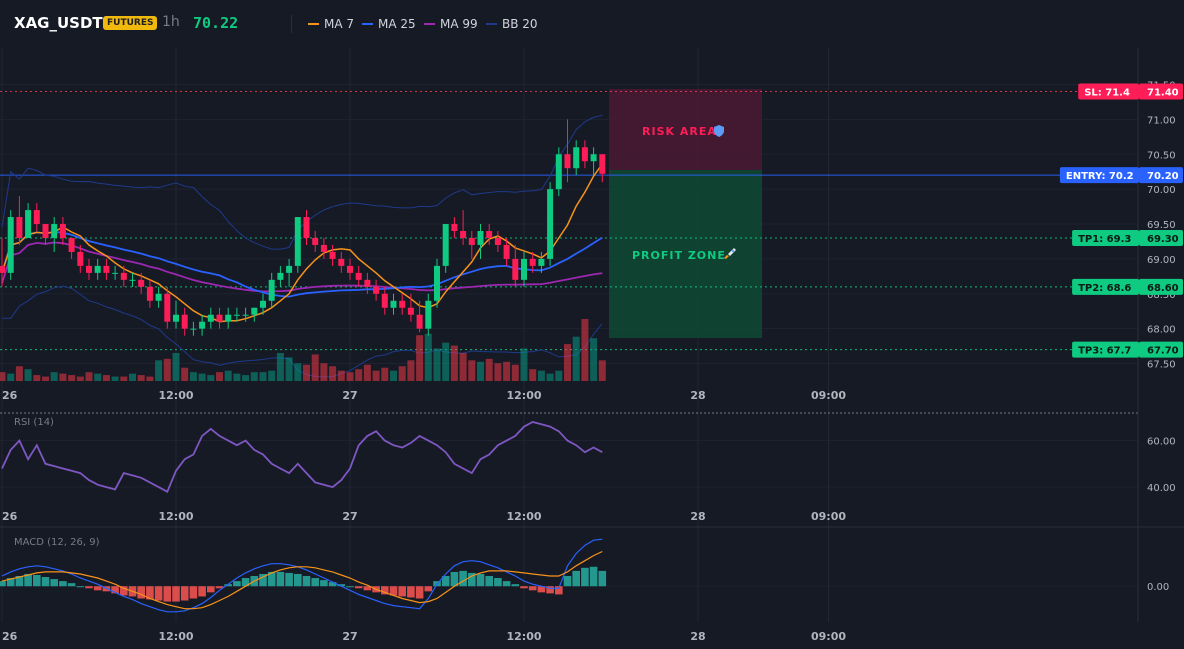  Describe the element at coordinates (1161, 120) in the screenshot. I see `price-tick-label: 71.00` at that location.